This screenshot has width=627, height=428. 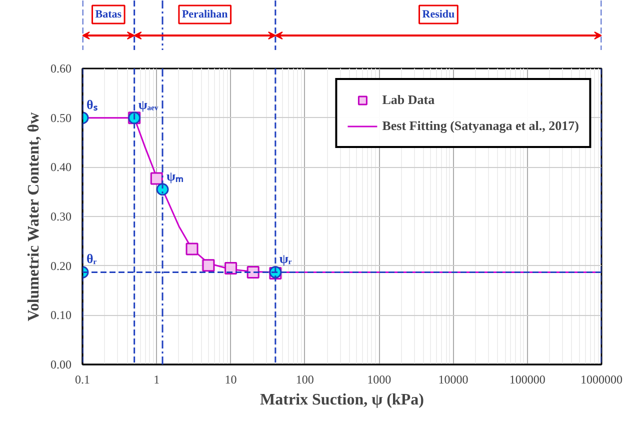 I want to click on annotation: θₛ, so click(x=92, y=104).